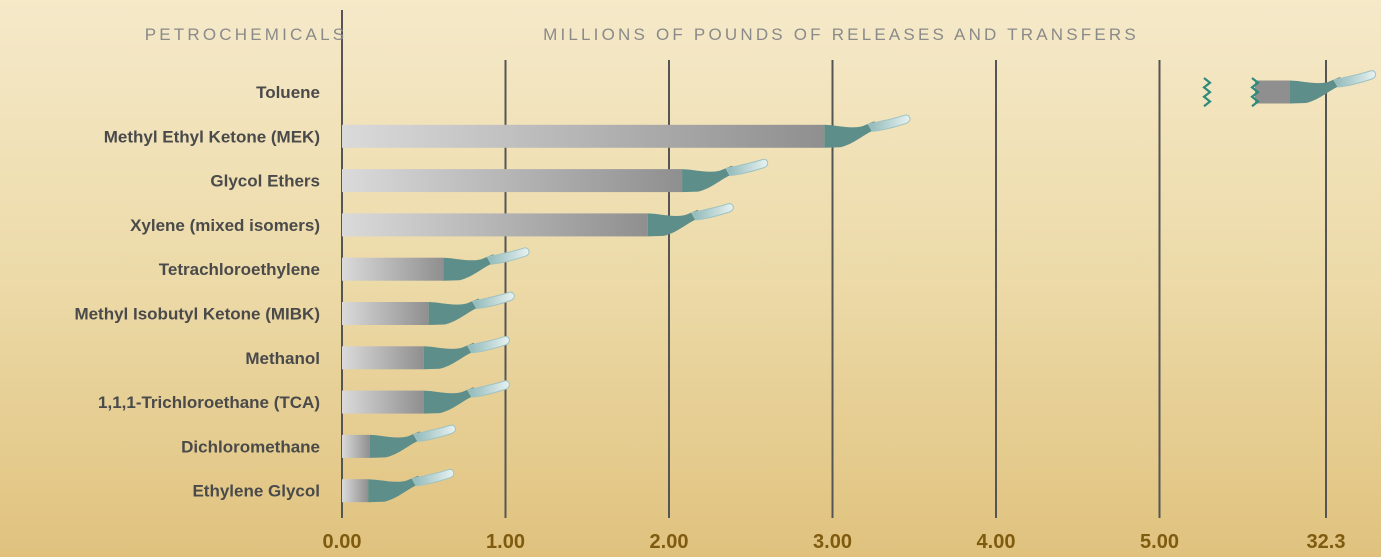  I want to click on x-tick-label: 1.00, so click(505, 542).